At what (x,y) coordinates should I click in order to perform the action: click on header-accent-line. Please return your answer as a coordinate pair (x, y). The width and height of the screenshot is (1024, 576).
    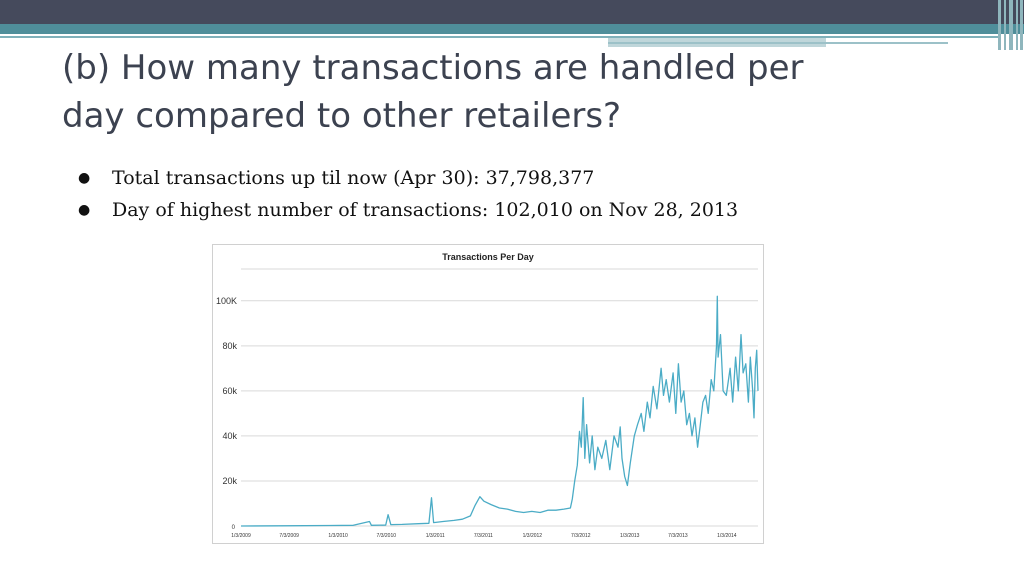
    Looking at the image, I should click on (778, 43).